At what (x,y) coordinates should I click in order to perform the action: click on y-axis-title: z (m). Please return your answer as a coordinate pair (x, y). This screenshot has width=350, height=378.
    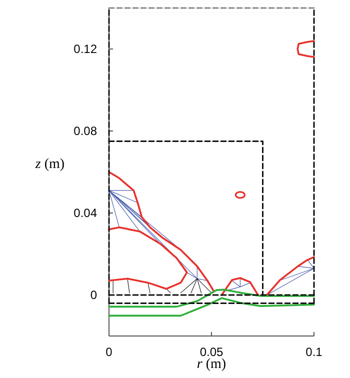
    Looking at the image, I should click on (49, 164).